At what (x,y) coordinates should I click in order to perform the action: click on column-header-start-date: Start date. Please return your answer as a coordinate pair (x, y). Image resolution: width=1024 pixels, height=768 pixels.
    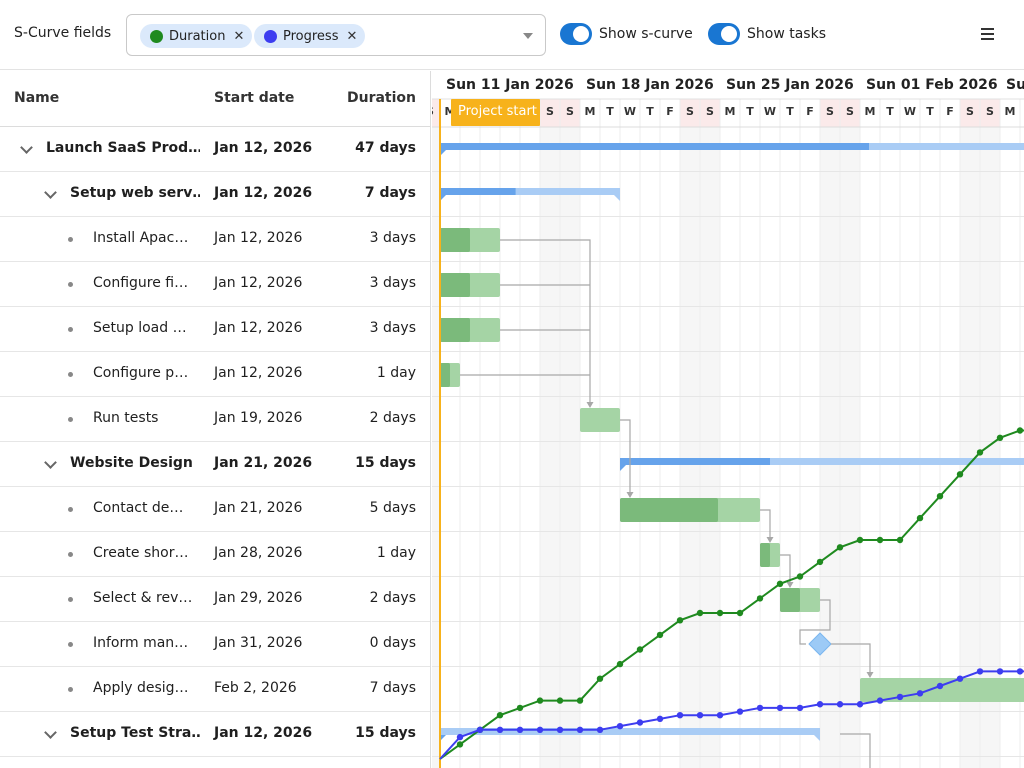
    Looking at the image, I should click on (254, 98).